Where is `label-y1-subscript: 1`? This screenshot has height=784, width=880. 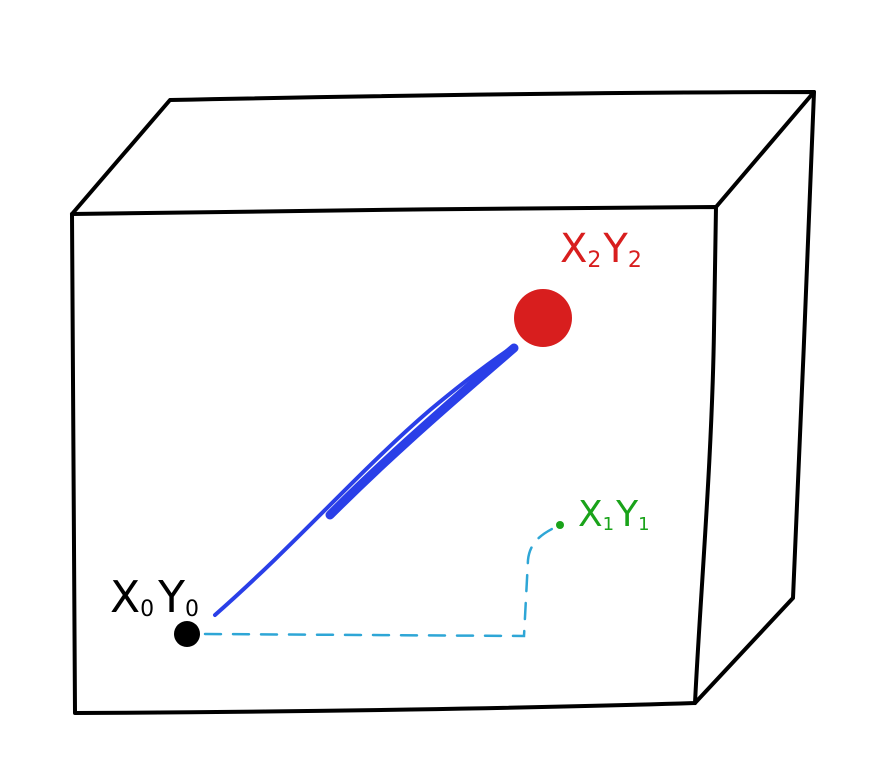
label-y1-subscript: 1 is located at coordinates (643, 524).